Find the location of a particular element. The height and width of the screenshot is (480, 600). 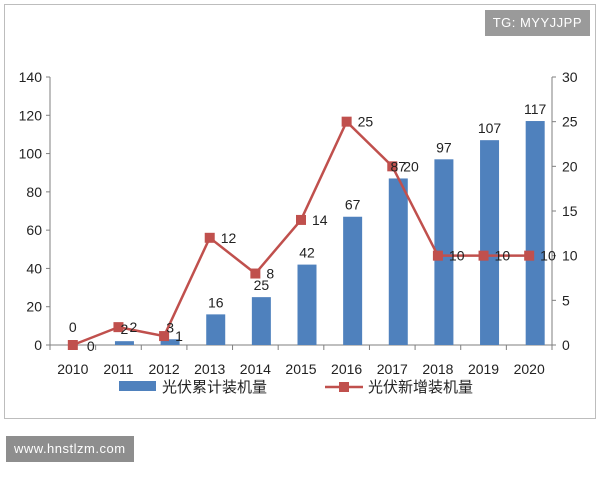

x-axis-tick-label: 2020 is located at coordinates (529, 369).